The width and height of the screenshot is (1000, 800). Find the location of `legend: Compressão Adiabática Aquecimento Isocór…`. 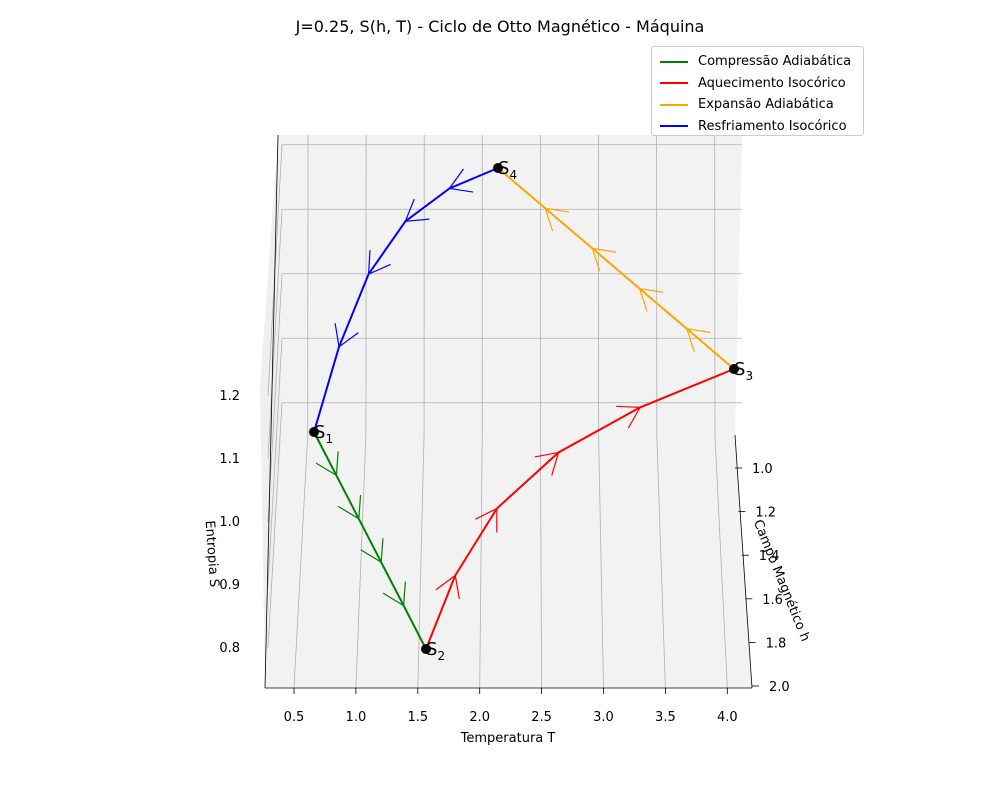

legend: Compressão Adiabática Aquecimento Isocór… is located at coordinates (757, 91).